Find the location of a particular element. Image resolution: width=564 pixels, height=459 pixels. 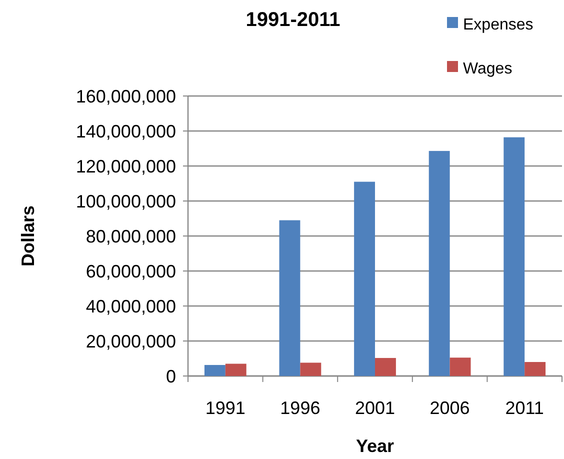

y-tick-label: 40,000,000 is located at coordinates (131, 306).